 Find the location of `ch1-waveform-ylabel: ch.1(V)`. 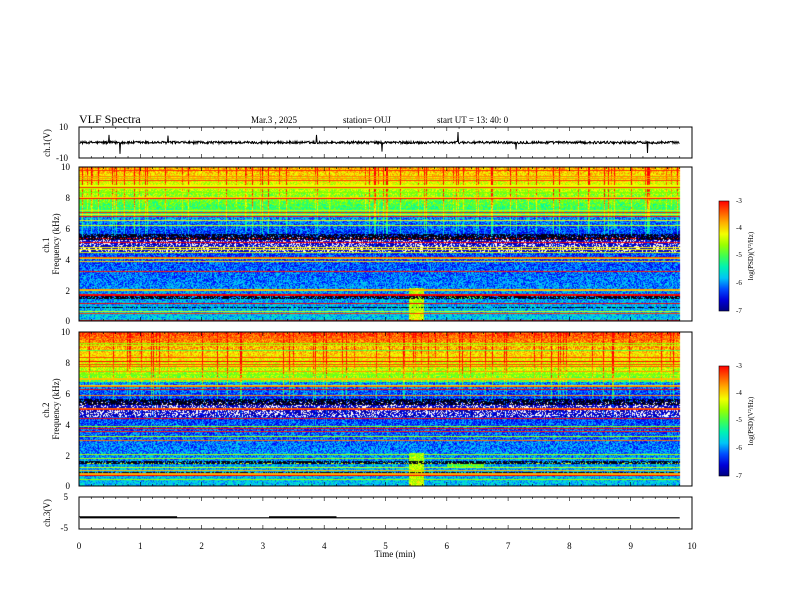

ch1-waveform-ylabel: ch.1(V) is located at coordinates (47, 143).